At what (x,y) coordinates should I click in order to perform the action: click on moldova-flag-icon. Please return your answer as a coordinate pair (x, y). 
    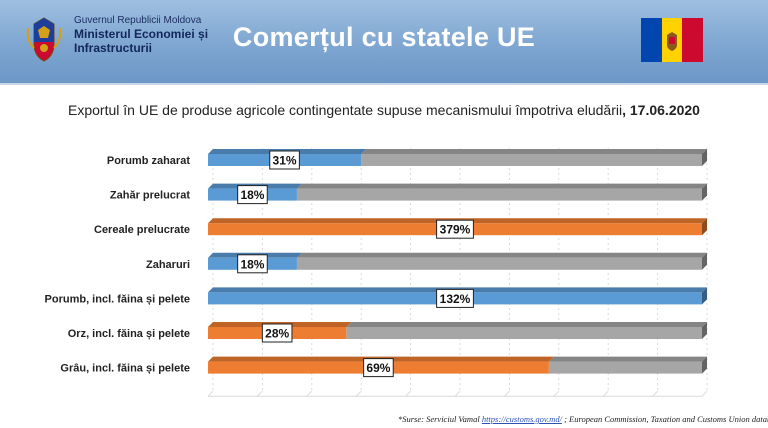
    Looking at the image, I should click on (672, 40).